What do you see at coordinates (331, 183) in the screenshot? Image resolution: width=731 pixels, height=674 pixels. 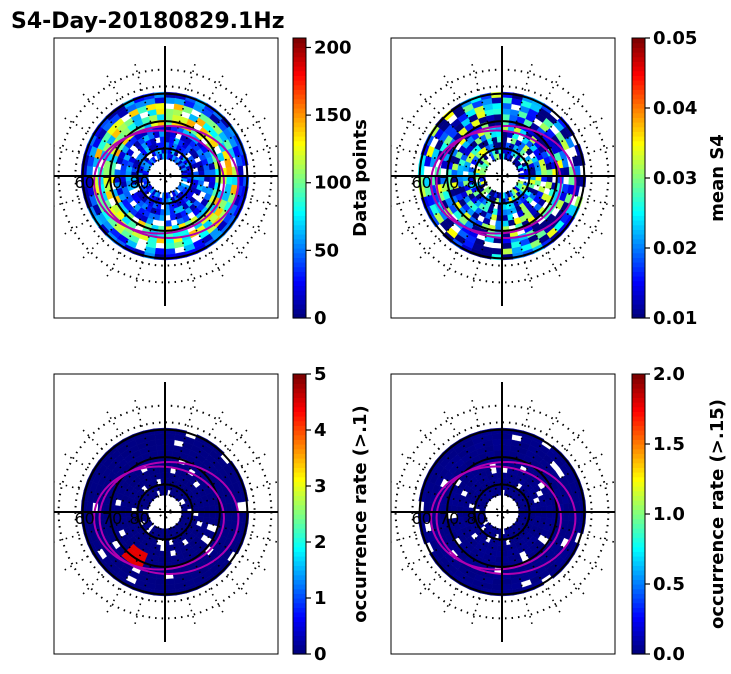 I see `colorbar: 0 50 100 150 200 Data points` at bounding box center [331, 183].